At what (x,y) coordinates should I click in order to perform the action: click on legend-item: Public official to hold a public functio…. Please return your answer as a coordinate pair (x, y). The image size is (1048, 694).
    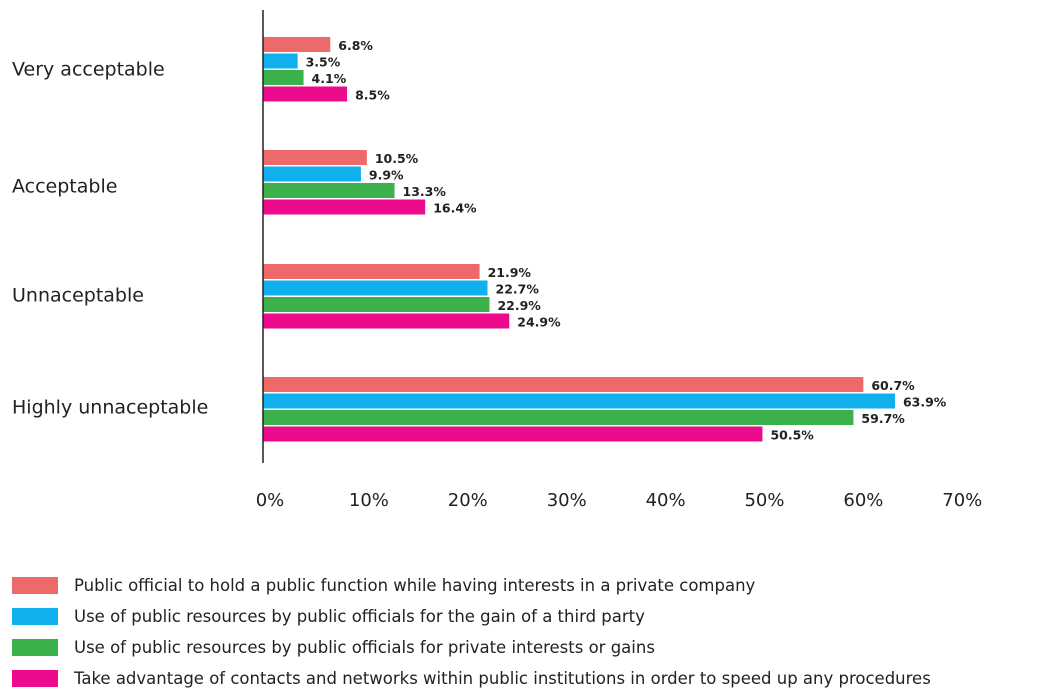
    Looking at the image, I should click on (471, 585).